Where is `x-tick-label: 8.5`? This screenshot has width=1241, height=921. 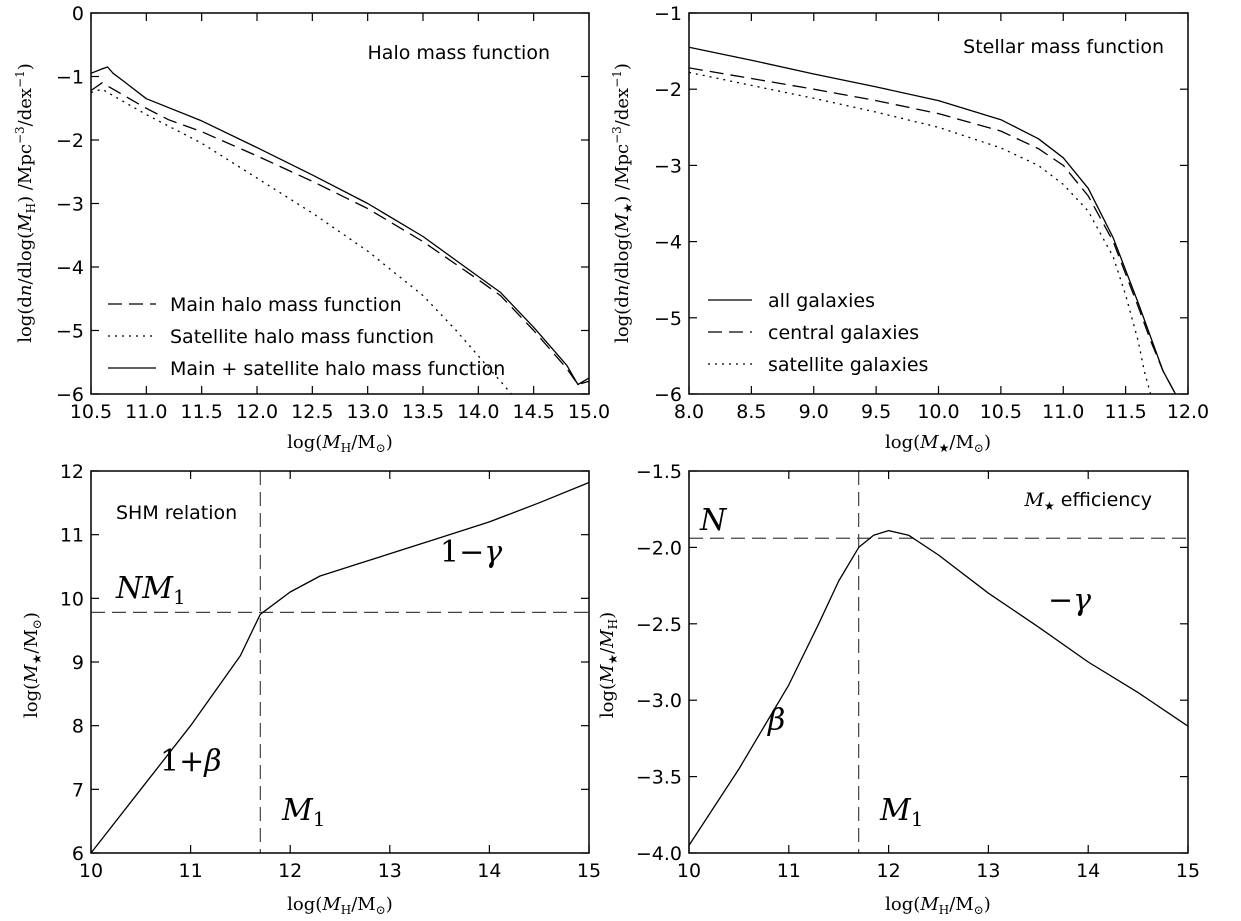 x-tick-label: 8.5 is located at coordinates (751, 412).